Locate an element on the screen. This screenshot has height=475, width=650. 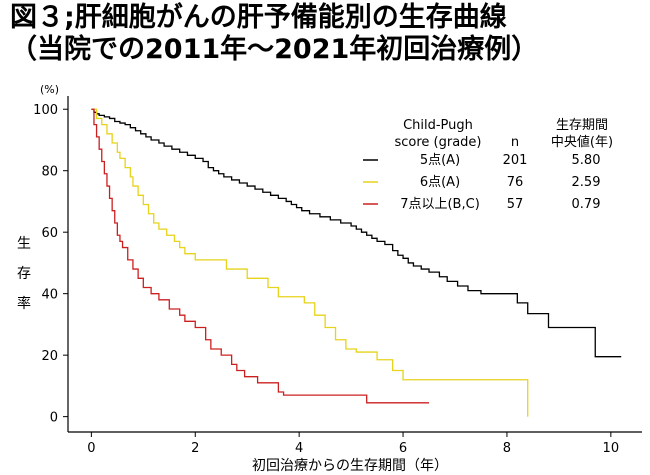
y-axis-label: 生存率 is located at coordinates (24, 274).